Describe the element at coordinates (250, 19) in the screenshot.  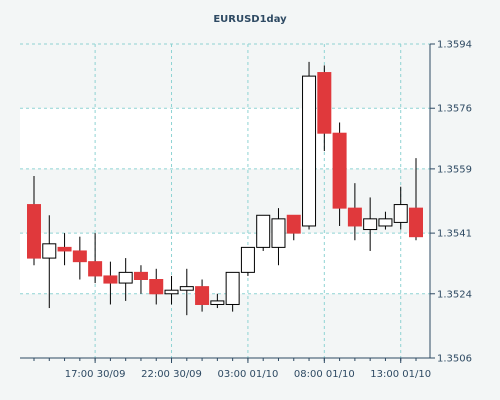
I see `chart-title: EURUSD1day` at that location.